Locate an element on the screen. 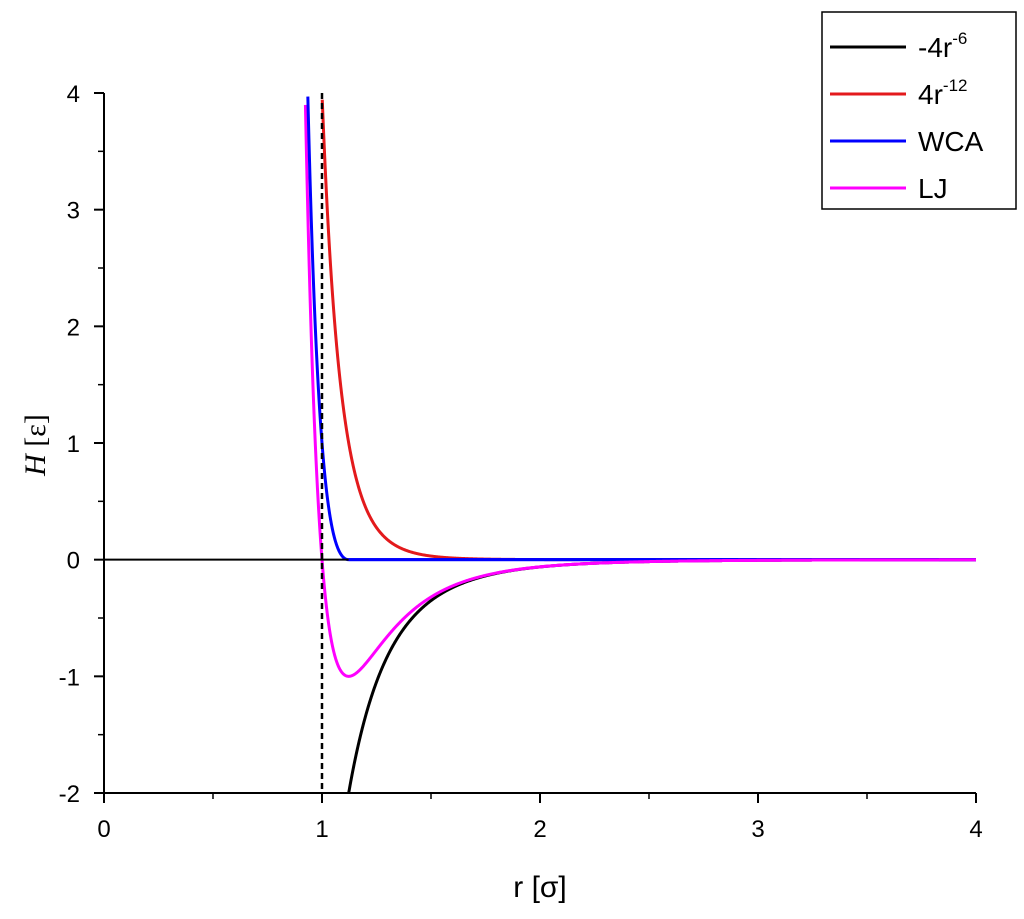 The height and width of the screenshot is (919, 1024). x-tick-label: 3 is located at coordinates (757, 829).